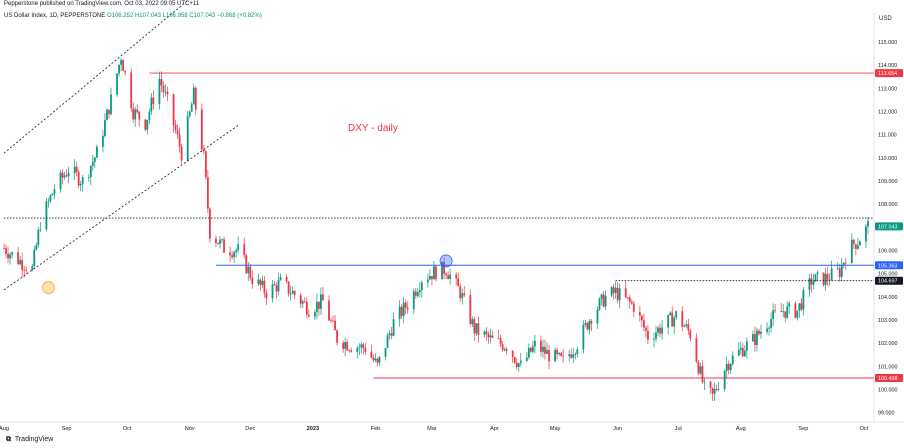  I want to click on last-price-label: 107.043, so click(888, 227).